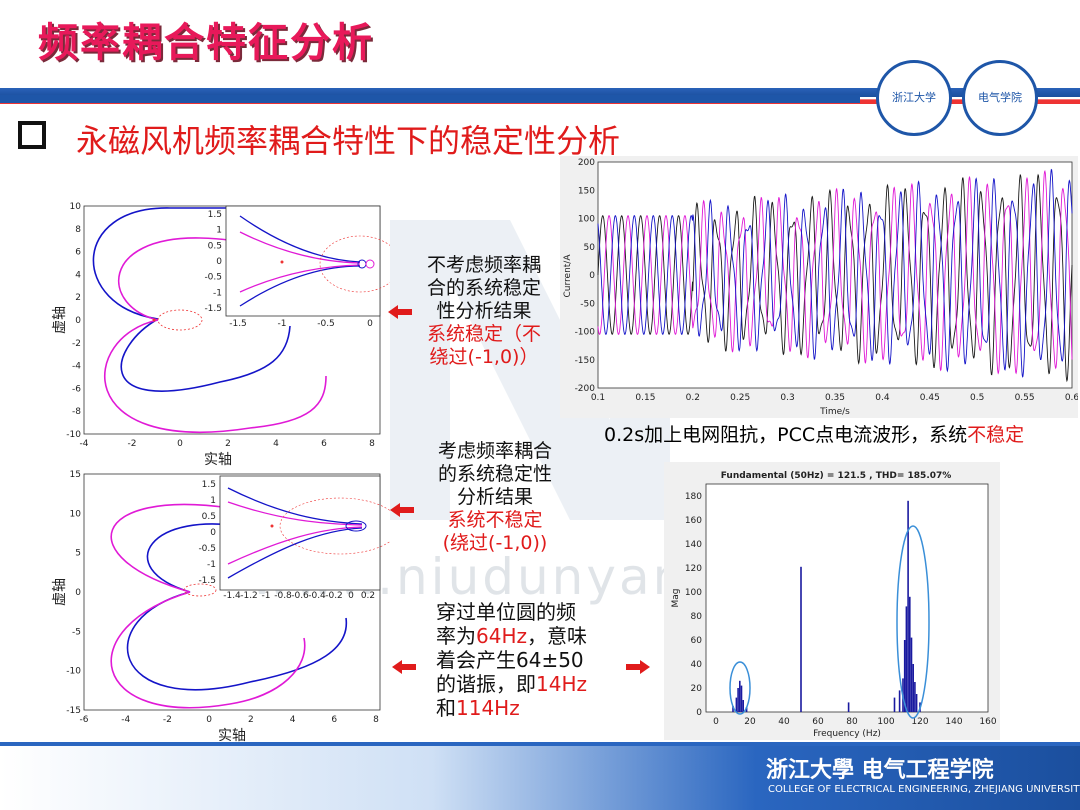  What do you see at coordinates (524, 636) in the screenshot?
I see `note3-line2: 率为64Hz，意味` at bounding box center [524, 636].